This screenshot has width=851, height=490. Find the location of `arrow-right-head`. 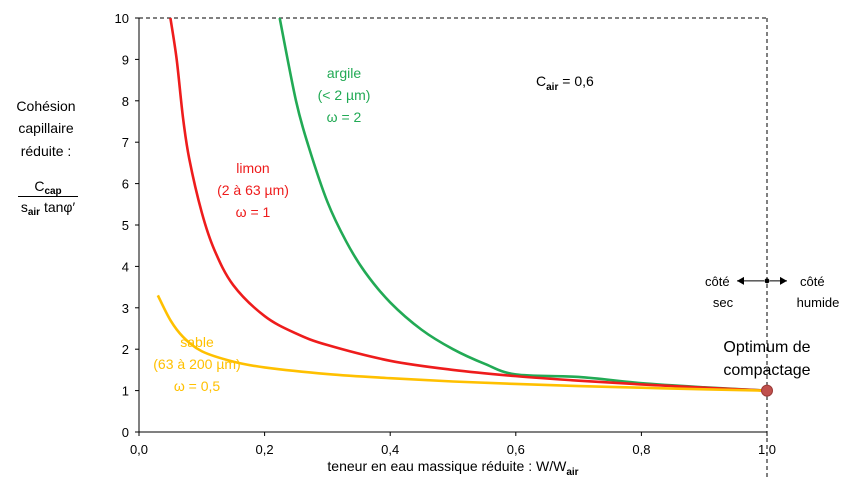

arrow-right-head is located at coordinates (783, 280).